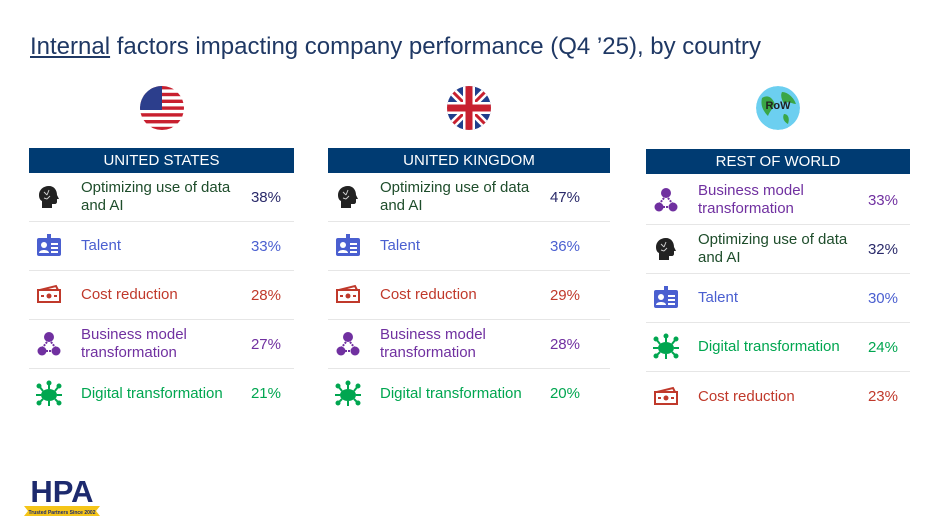  What do you see at coordinates (564, 246) in the screenshot?
I see `factor-percent: 36%` at bounding box center [564, 246].